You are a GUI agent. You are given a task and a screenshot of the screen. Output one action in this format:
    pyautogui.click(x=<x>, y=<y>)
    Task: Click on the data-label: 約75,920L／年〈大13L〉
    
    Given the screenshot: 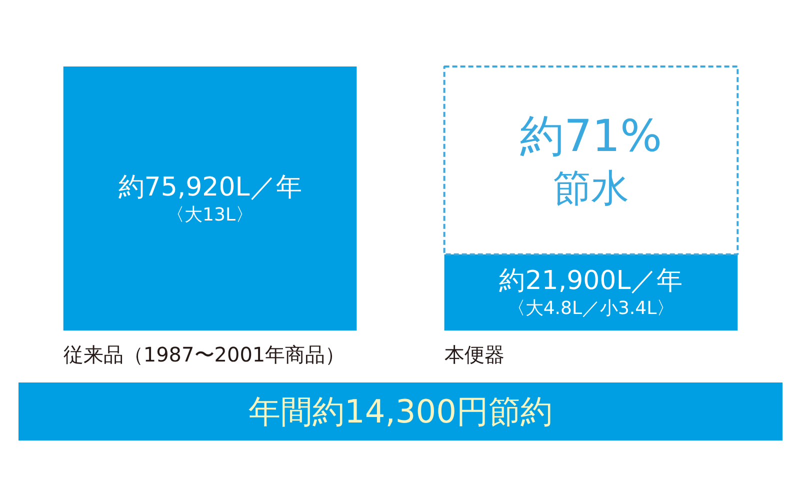 What is the action you would take?
    pyautogui.click(x=210, y=199)
    